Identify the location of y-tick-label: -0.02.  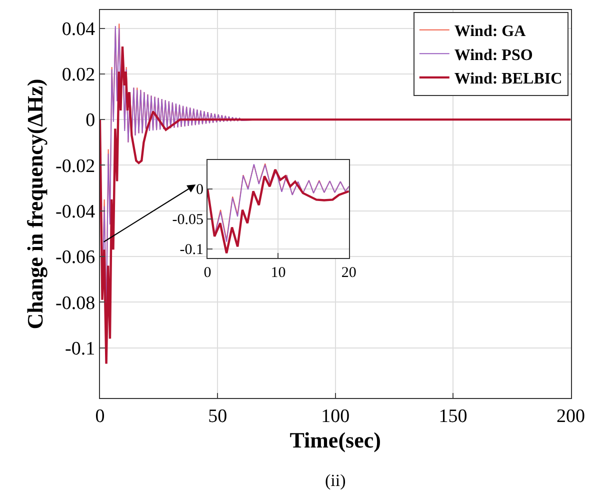
(76, 166).